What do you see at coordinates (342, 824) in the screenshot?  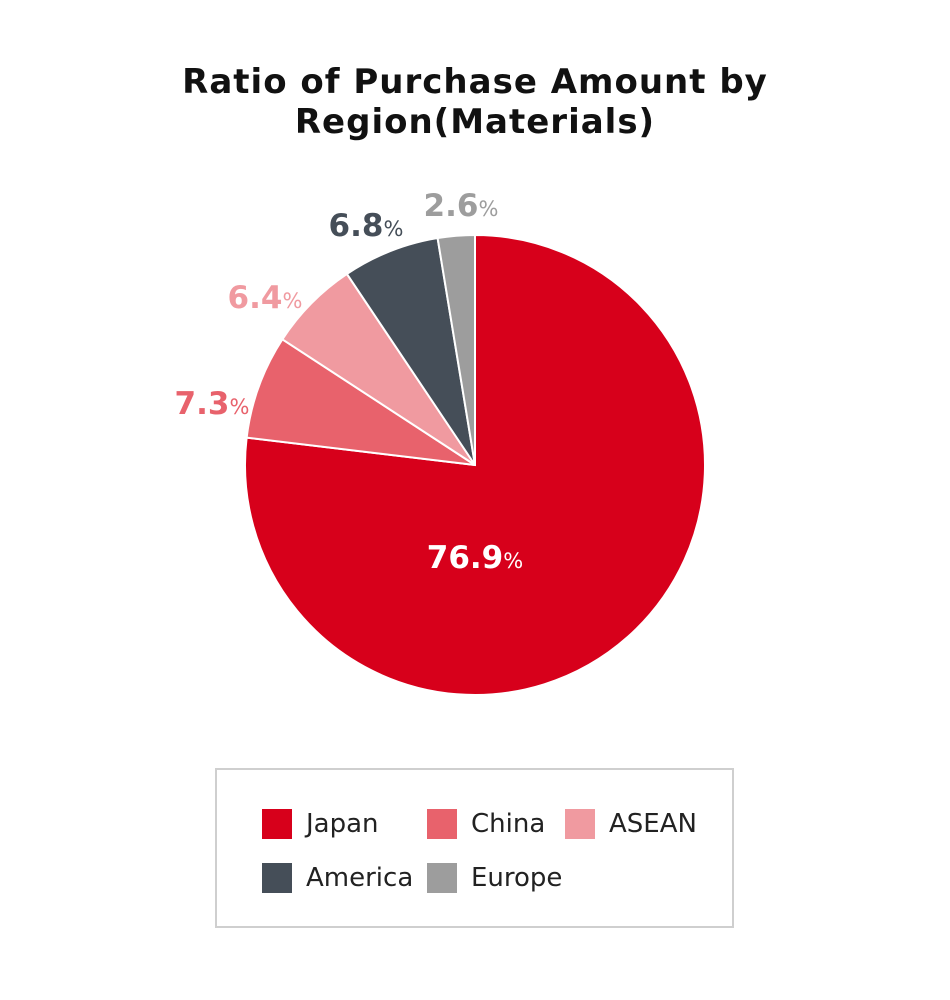 I see `legend-label-japan: Japan` at bounding box center [342, 824].